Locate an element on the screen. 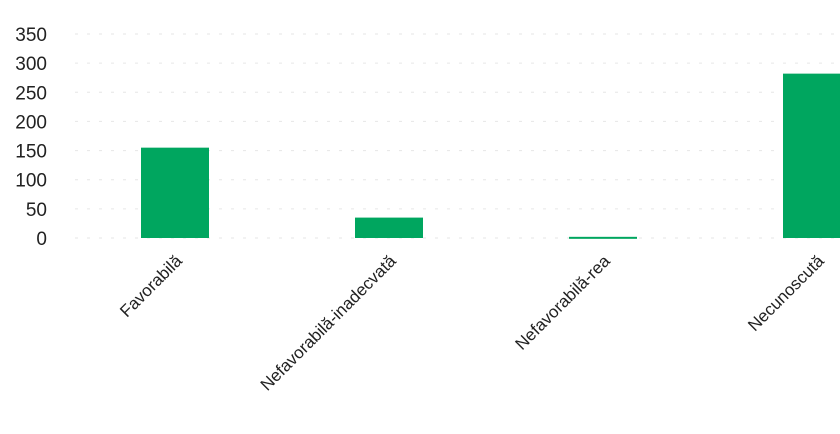 The height and width of the screenshot is (434, 840). y-tick-label: 100 is located at coordinates (31, 181).